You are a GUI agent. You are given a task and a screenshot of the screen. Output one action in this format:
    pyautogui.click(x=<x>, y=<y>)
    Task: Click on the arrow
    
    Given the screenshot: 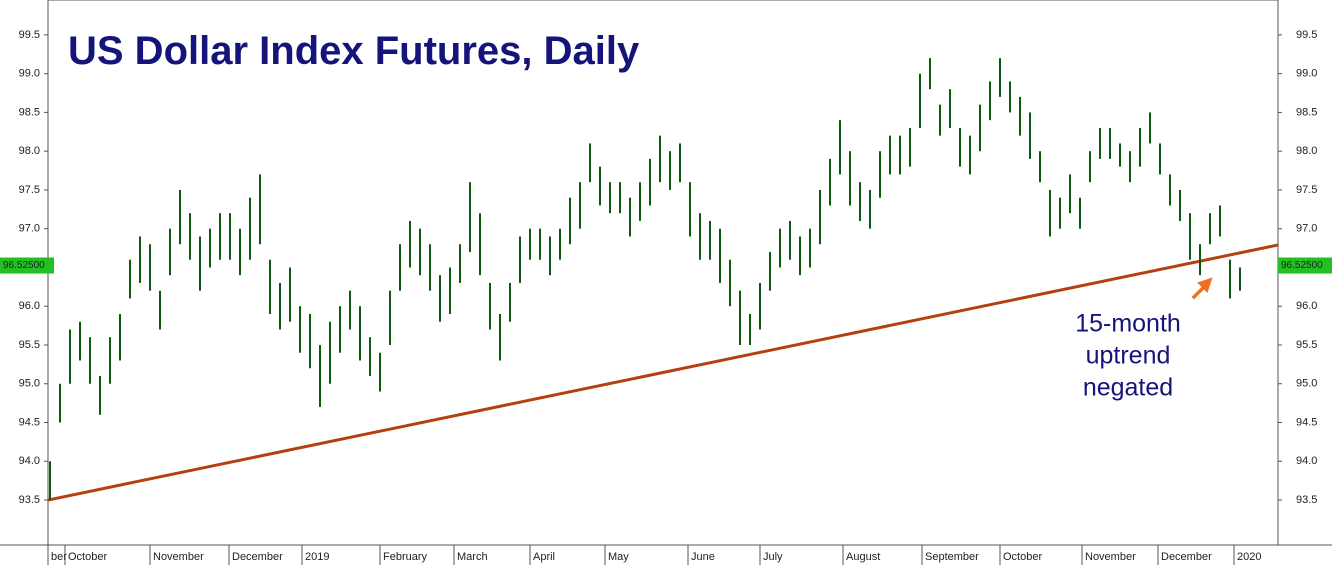 What is the action you would take?
    pyautogui.click(x=1202, y=288)
    